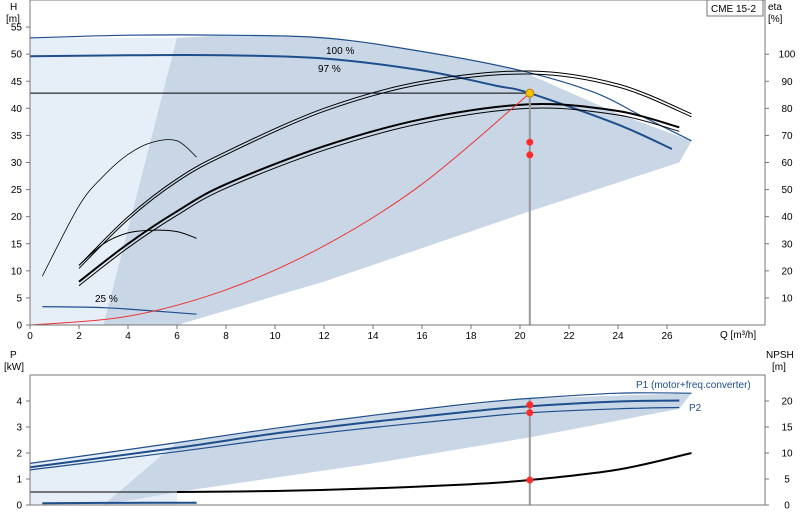 This screenshot has height=520, width=800. What do you see at coordinates (667, 336) in the screenshot?
I see `x-tick-label: 26` at bounding box center [667, 336].